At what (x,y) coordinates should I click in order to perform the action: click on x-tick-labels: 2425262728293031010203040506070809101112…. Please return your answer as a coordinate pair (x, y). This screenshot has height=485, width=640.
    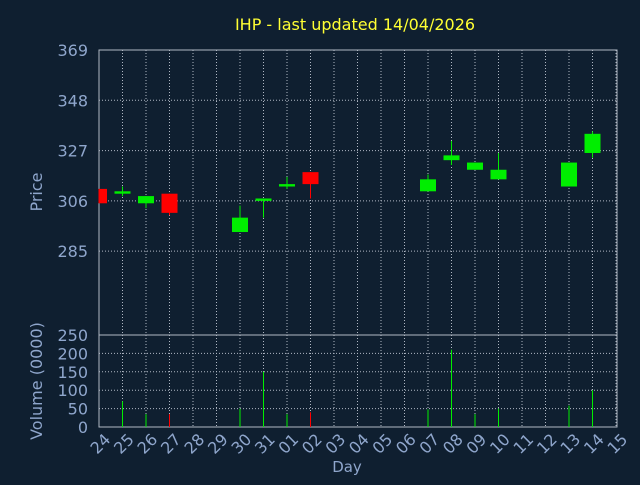
    Looking at the image, I should click on (358, 444).